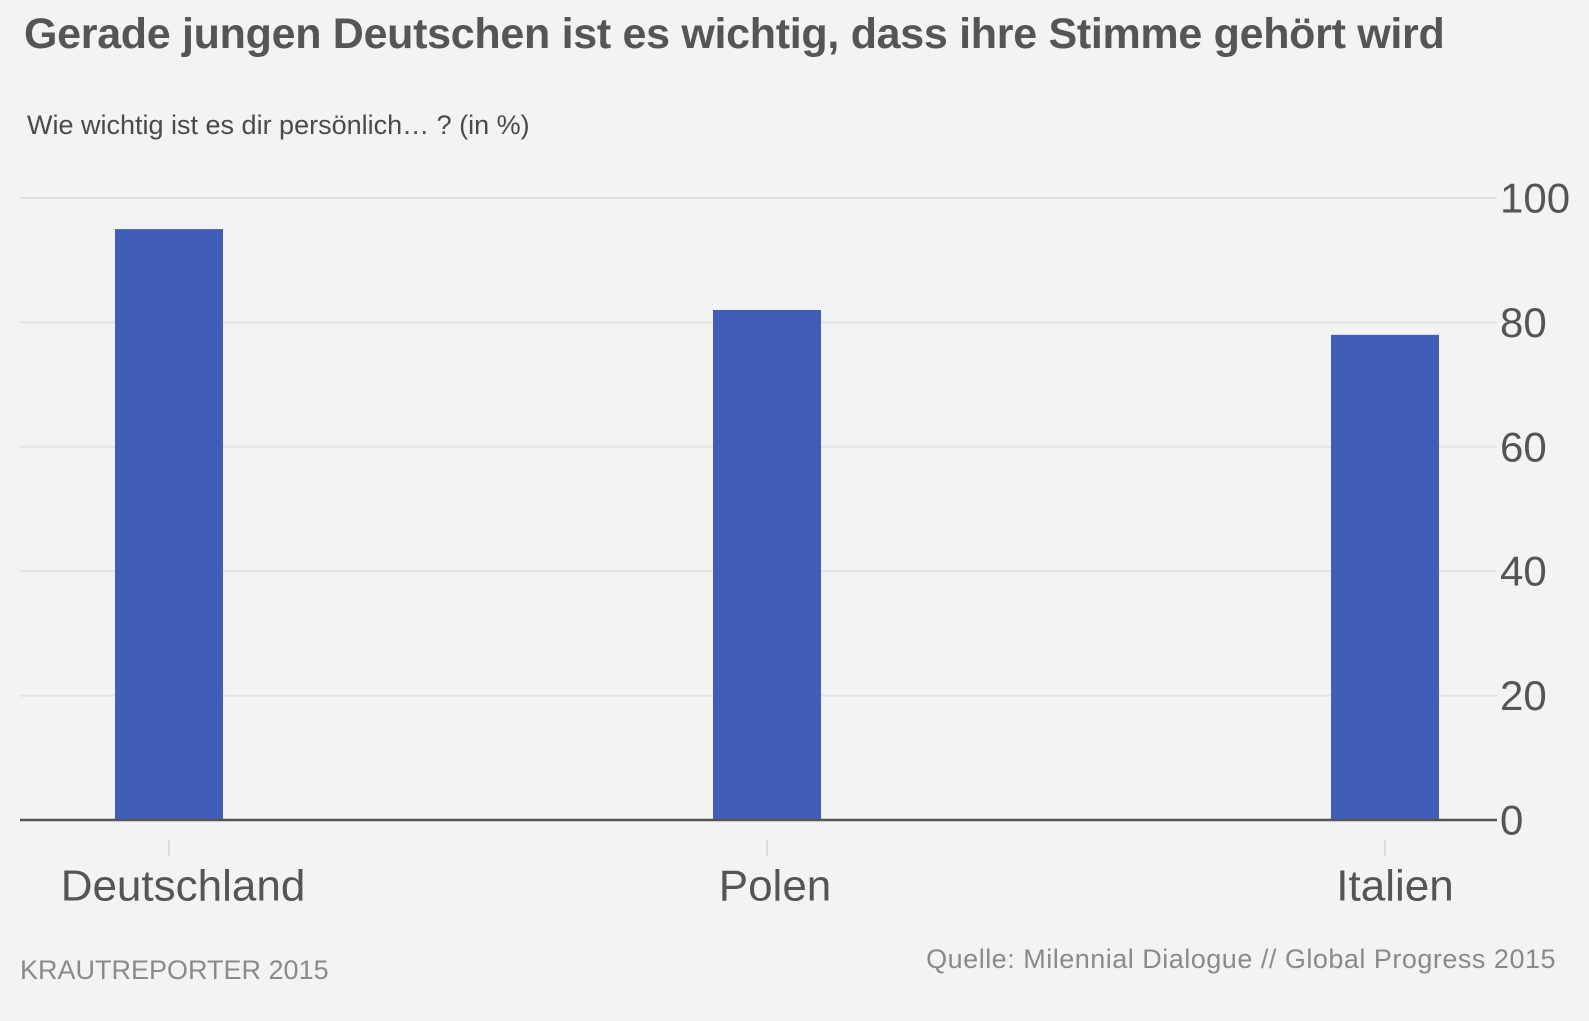 The width and height of the screenshot is (1589, 1021). Describe the element at coordinates (1394, 886) in the screenshot. I see `x-tick-label: Italien` at that location.